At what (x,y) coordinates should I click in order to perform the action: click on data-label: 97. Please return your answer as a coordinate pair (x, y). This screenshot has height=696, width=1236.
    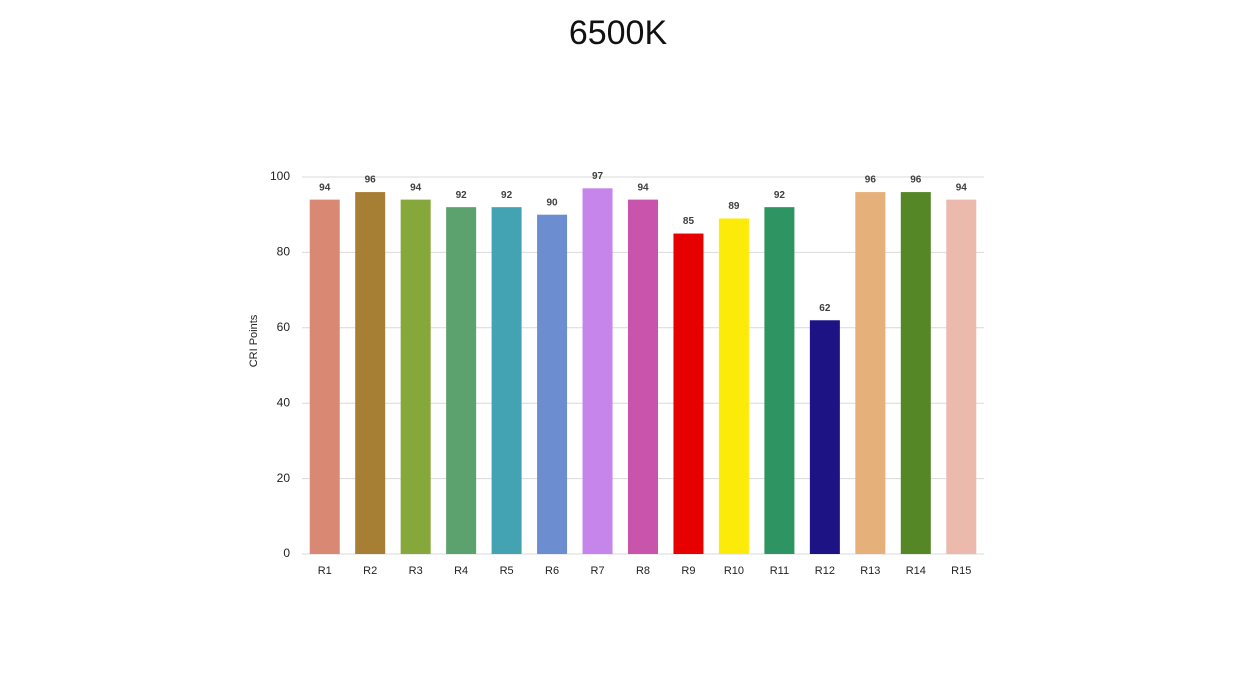
    Looking at the image, I should click on (598, 176).